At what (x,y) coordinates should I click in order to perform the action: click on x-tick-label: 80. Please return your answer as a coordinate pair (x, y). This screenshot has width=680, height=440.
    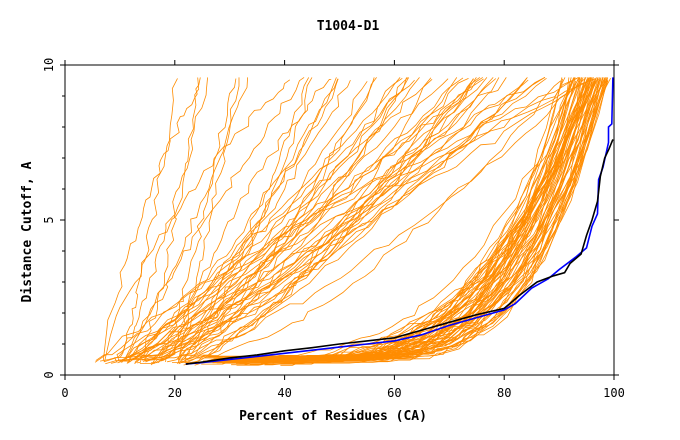
    Looking at the image, I should click on (504, 393).